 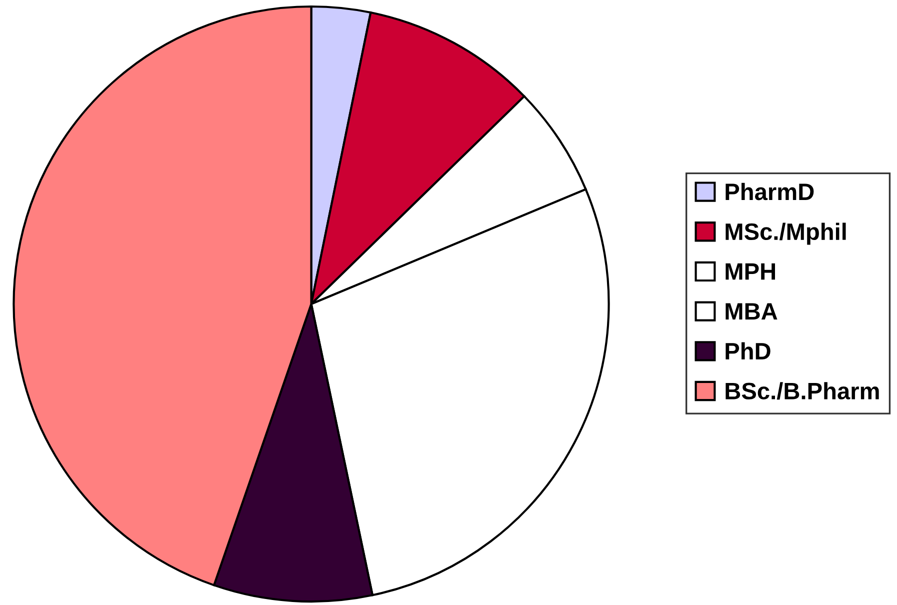 What do you see at coordinates (751, 271) in the screenshot?
I see `legend-label: MPH` at bounding box center [751, 271].